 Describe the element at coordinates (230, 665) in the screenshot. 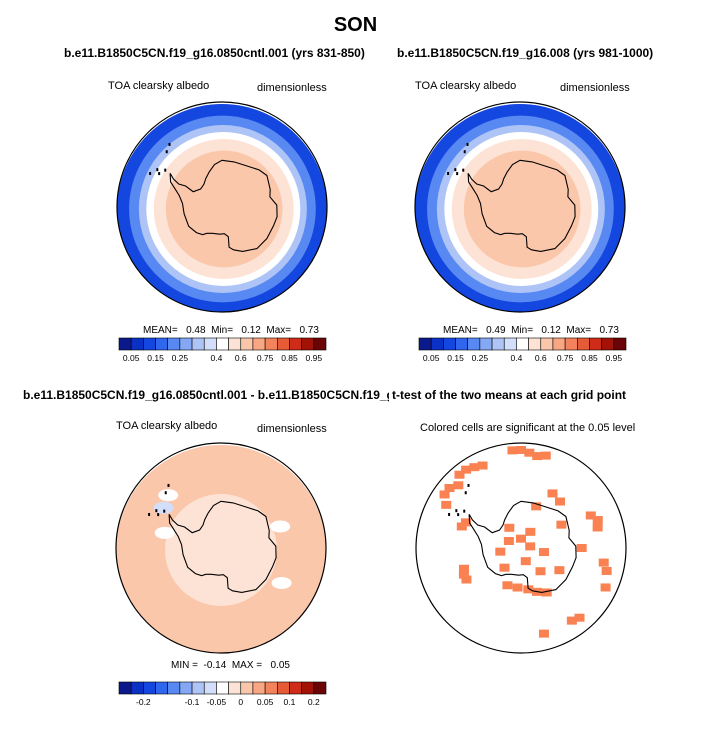

I see `panel-3-stats: MIN = -0.14 MAX = 0.05` at that location.